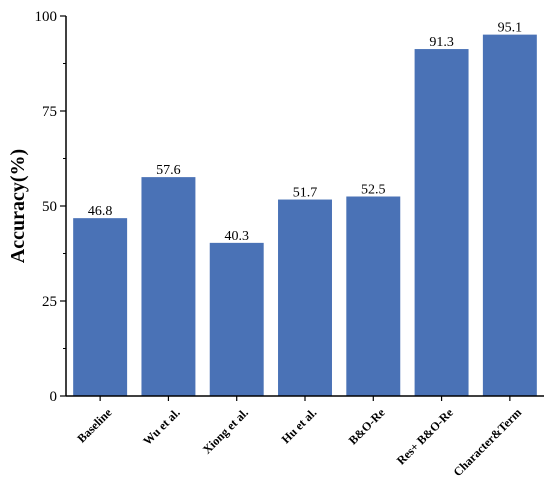 The width and height of the screenshot is (550, 485). Describe the element at coordinates (54, 397) in the screenshot. I see `y-tick-label: 0` at that location.